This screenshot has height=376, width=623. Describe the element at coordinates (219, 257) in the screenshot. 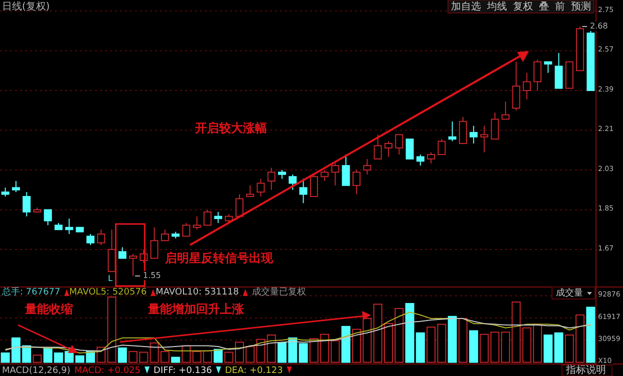

I see `annotation: 启明星反转信号出现` at that location.